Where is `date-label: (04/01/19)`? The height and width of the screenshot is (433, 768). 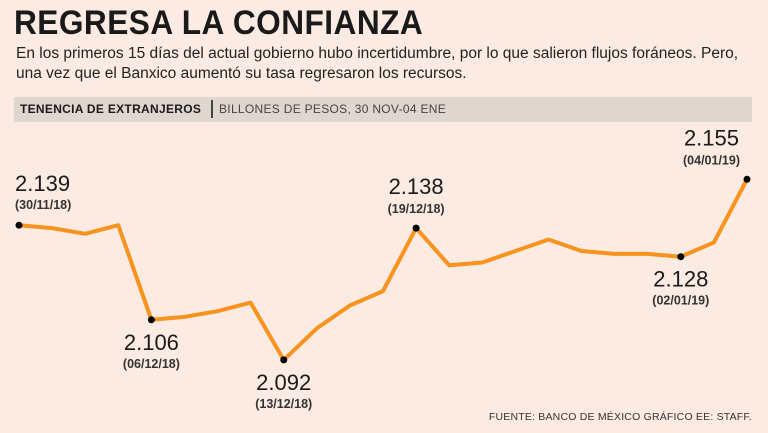
date-label: (04/01/19) is located at coordinates (711, 160).